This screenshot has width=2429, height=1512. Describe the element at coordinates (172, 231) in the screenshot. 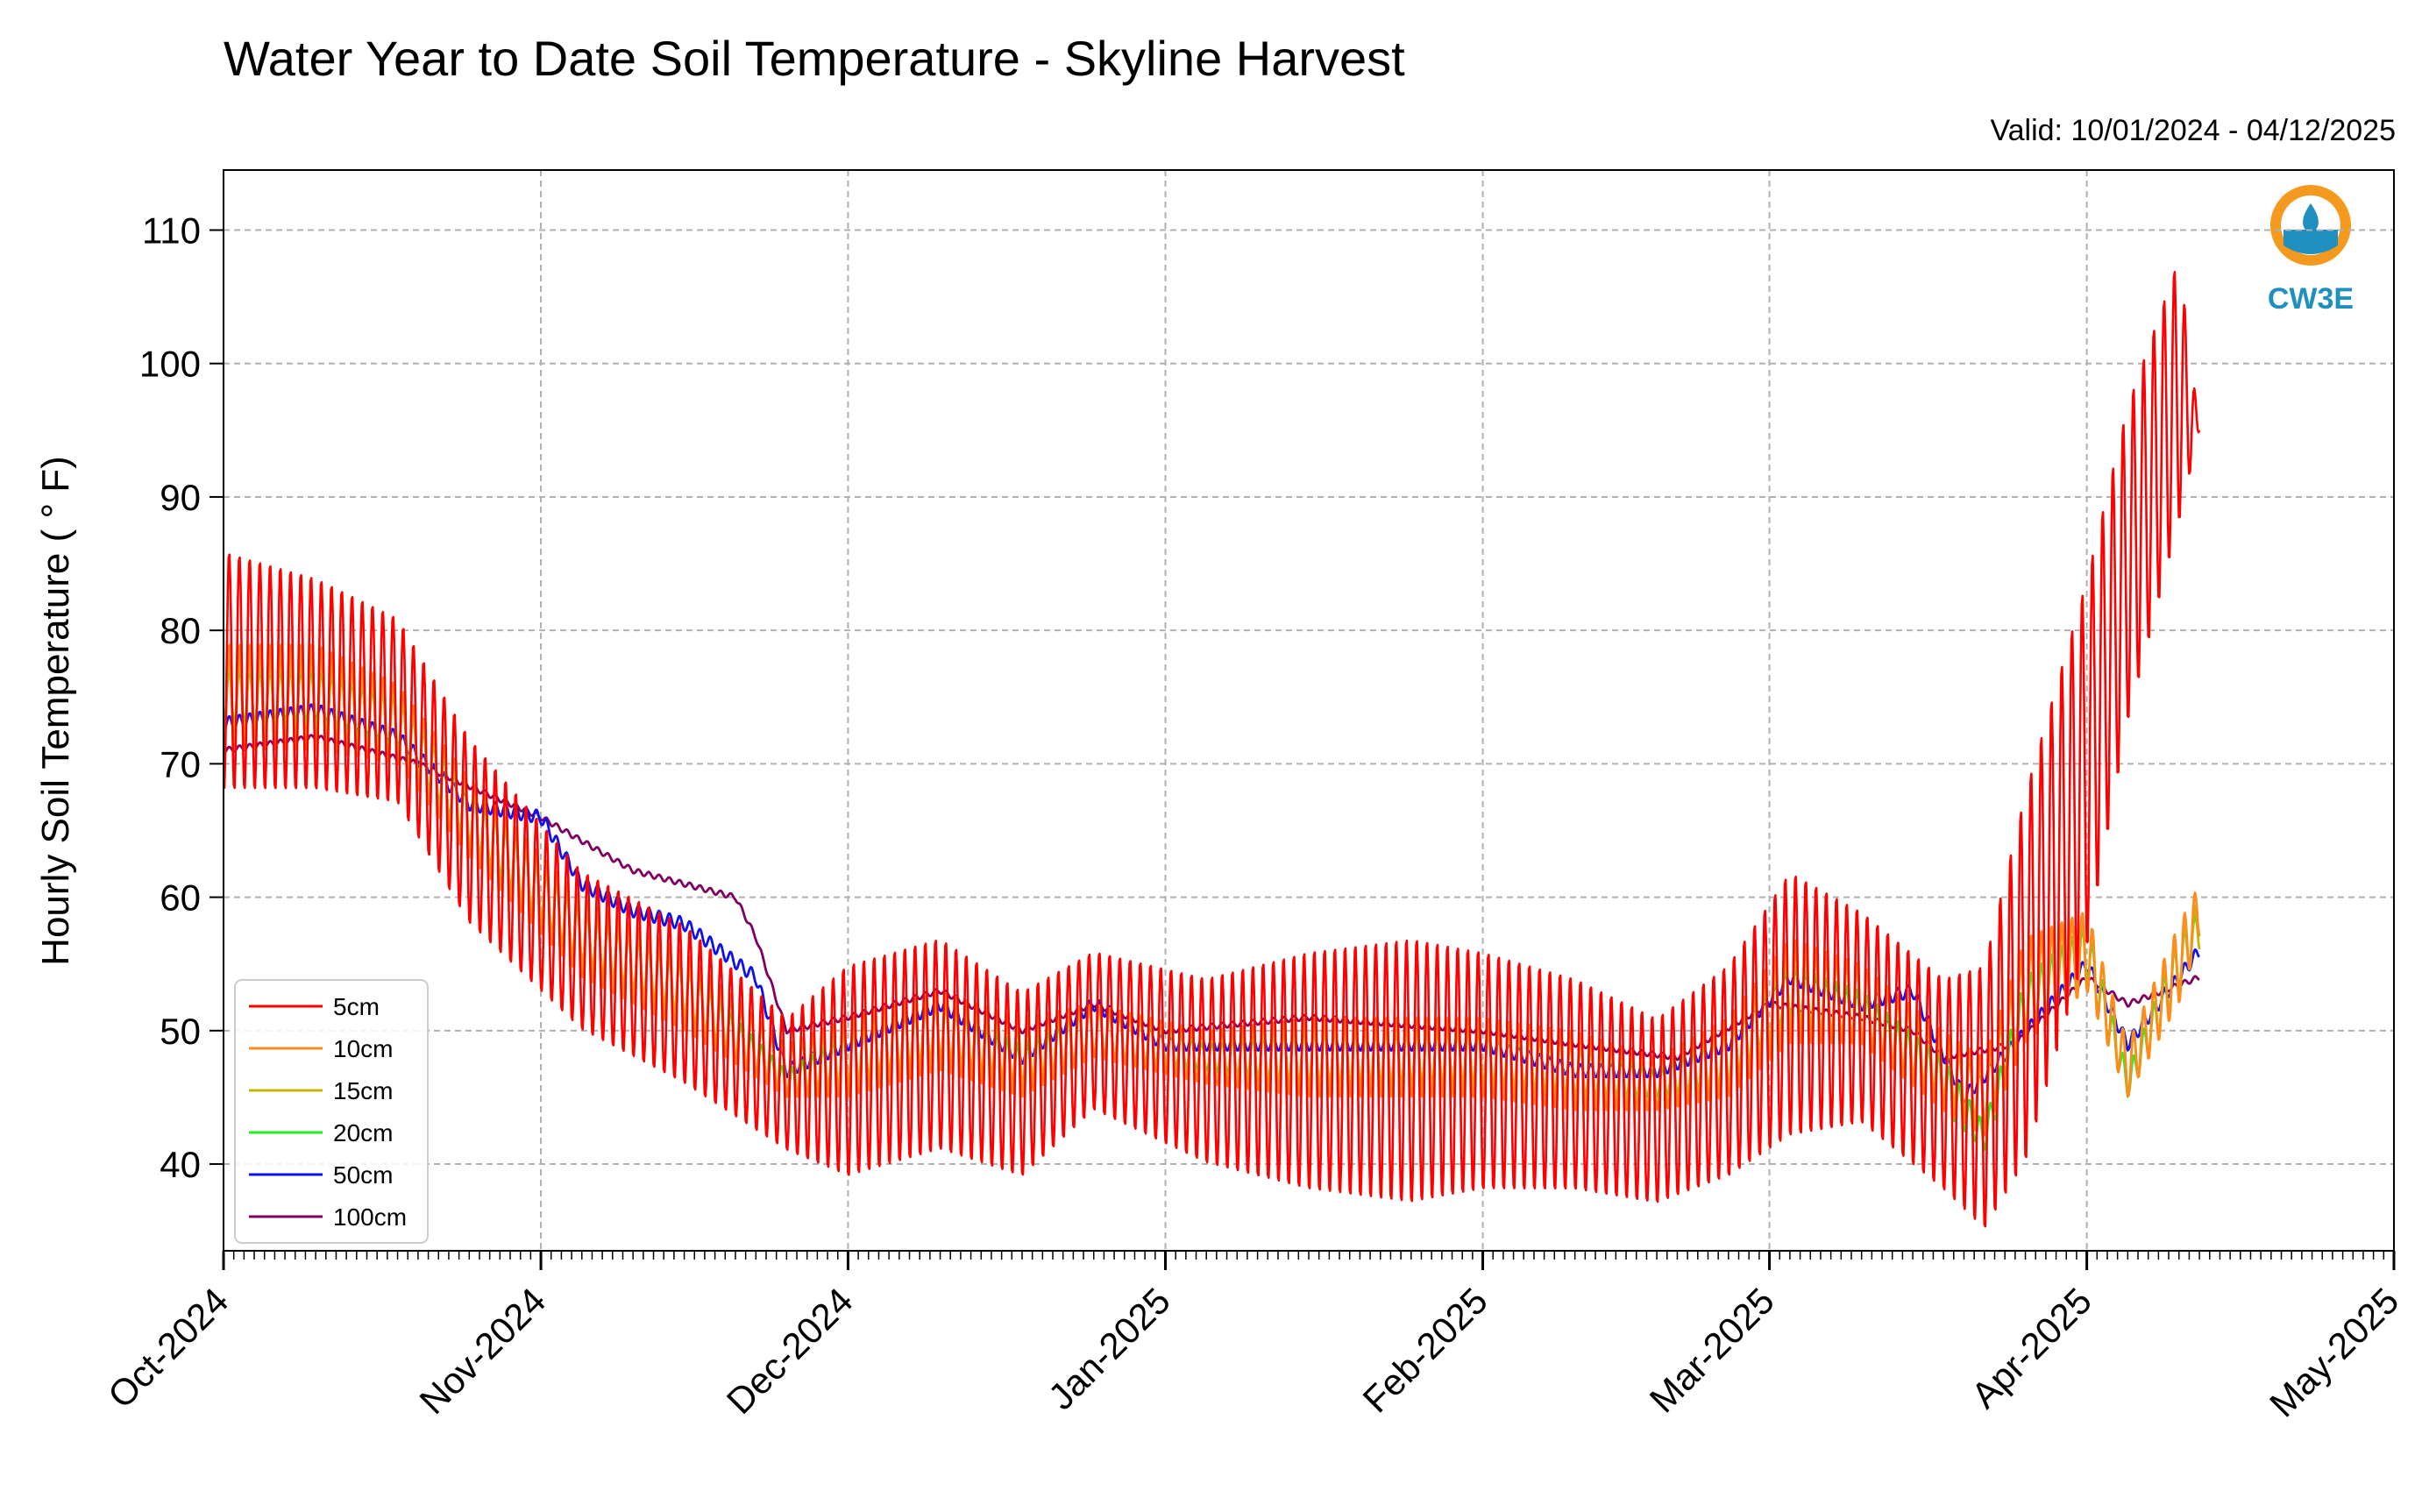

I see `y-tick-label: 110` at that location.